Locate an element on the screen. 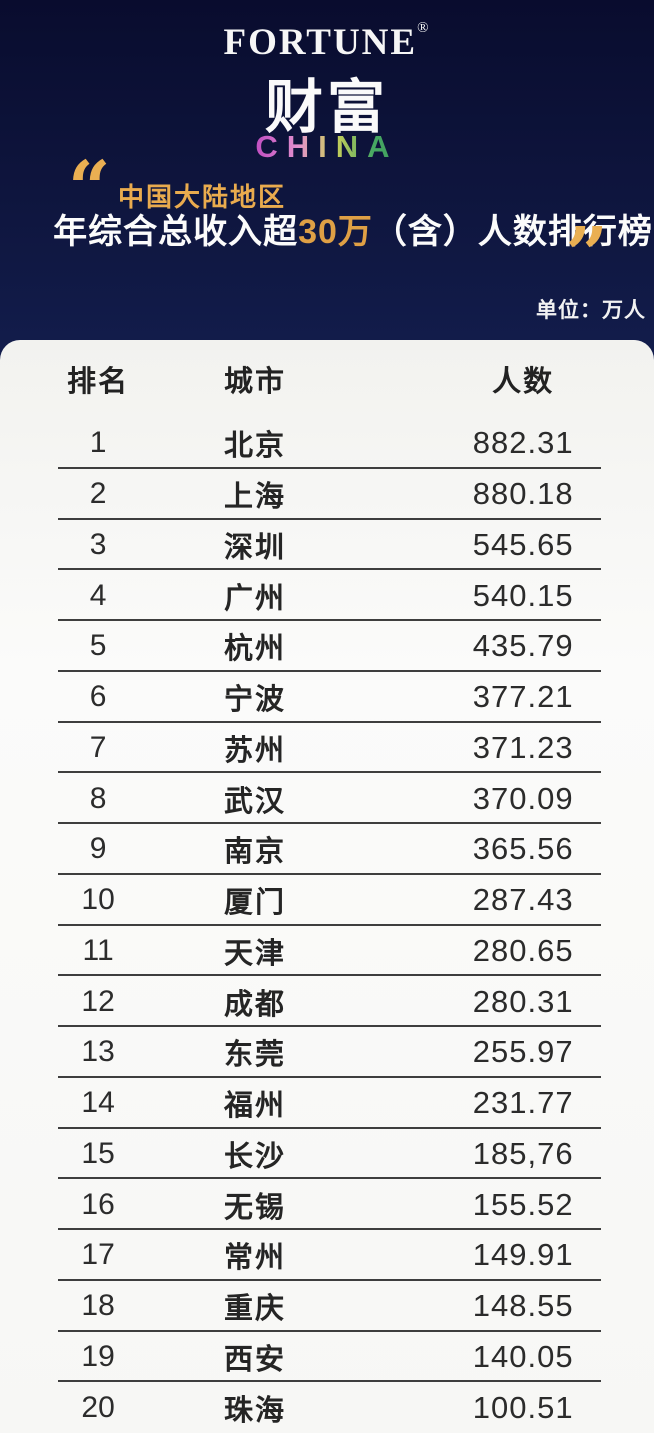  rank-cell: 19 is located at coordinates (98, 1356).